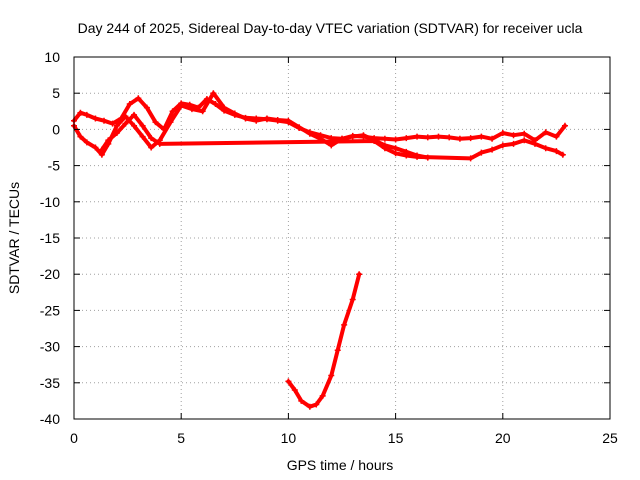 The image size is (640, 480). Describe the element at coordinates (344, 438) in the screenshot. I see `x-tick-labels: 0 5 10 15 20 25` at that location.